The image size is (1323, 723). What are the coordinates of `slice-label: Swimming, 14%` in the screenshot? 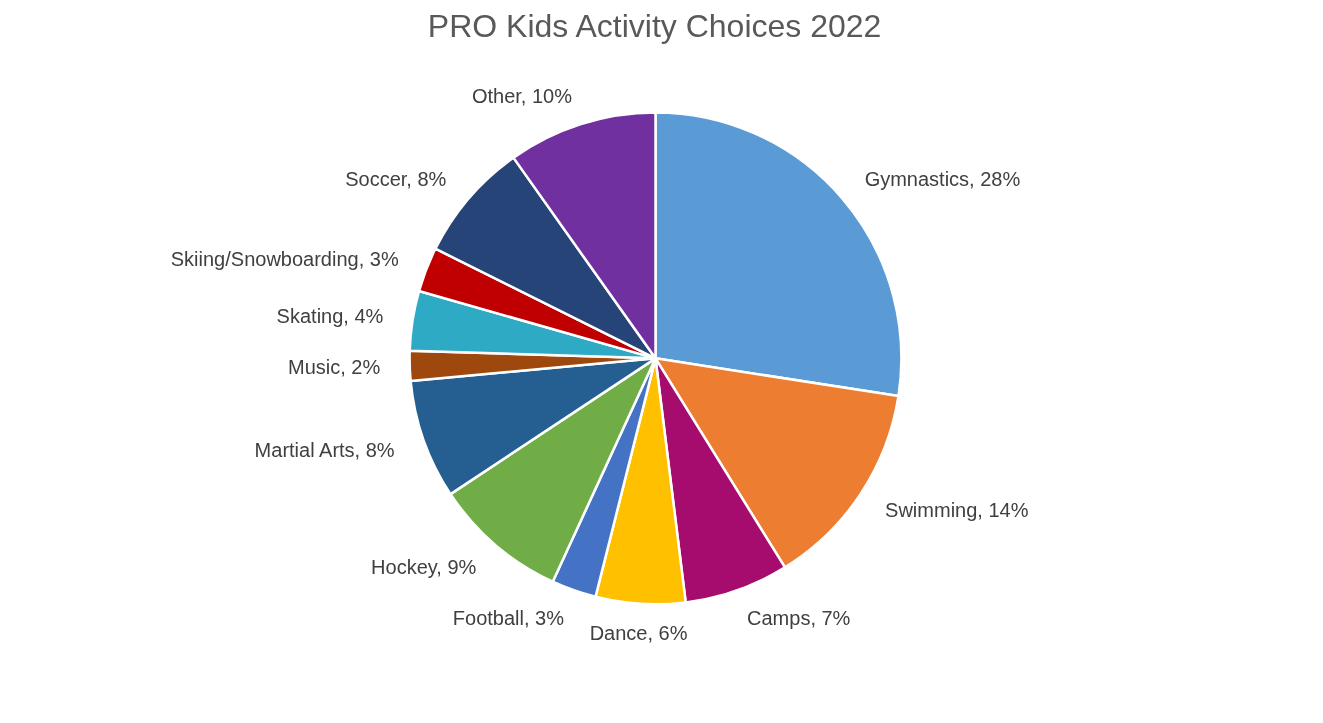 It's located at (957, 510).